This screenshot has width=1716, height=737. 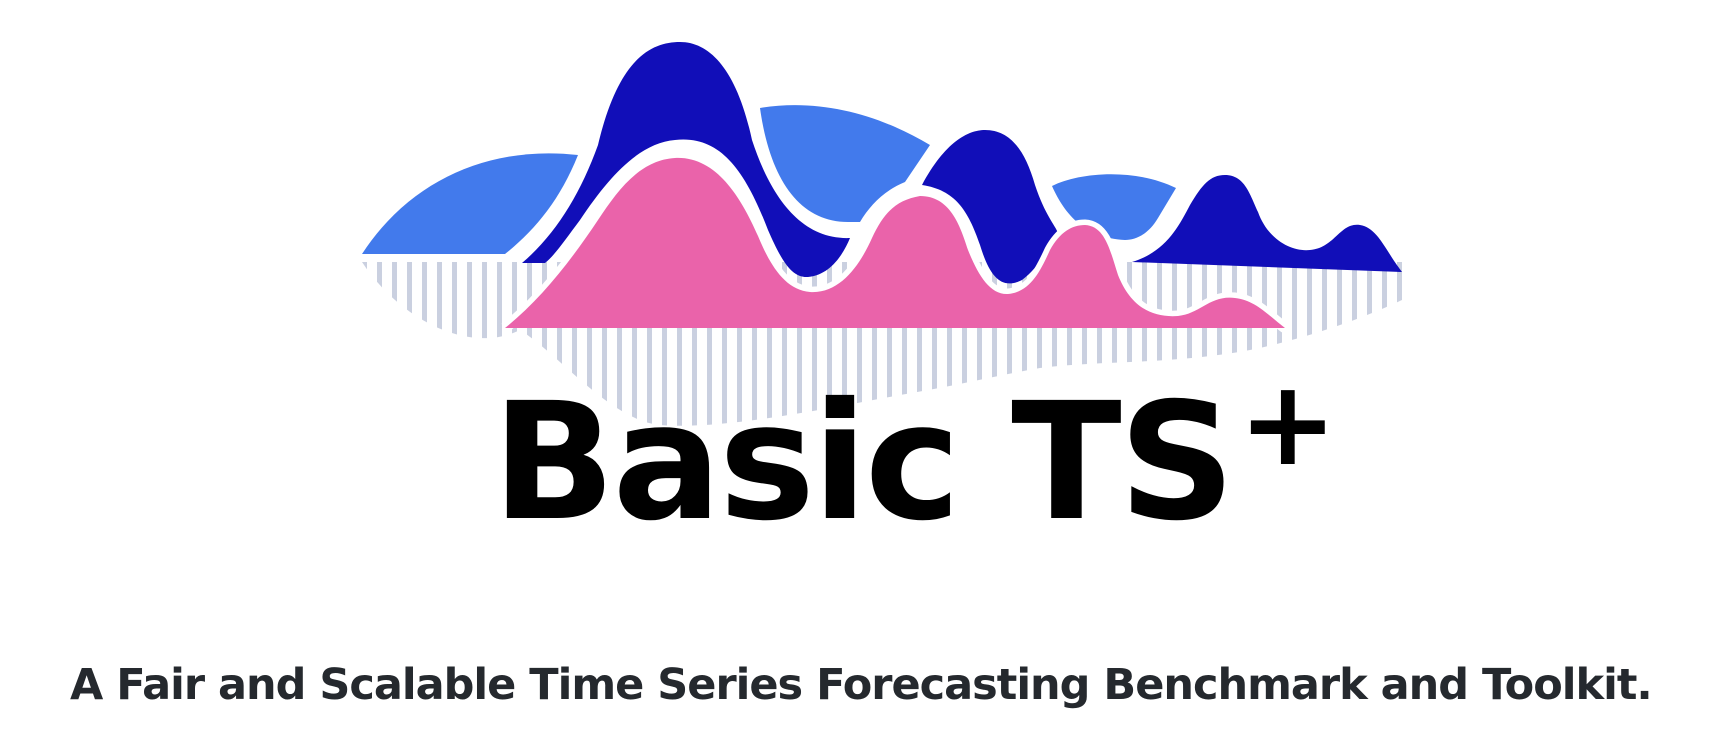 I want to click on logo-superscript: +, so click(x=1288, y=423).